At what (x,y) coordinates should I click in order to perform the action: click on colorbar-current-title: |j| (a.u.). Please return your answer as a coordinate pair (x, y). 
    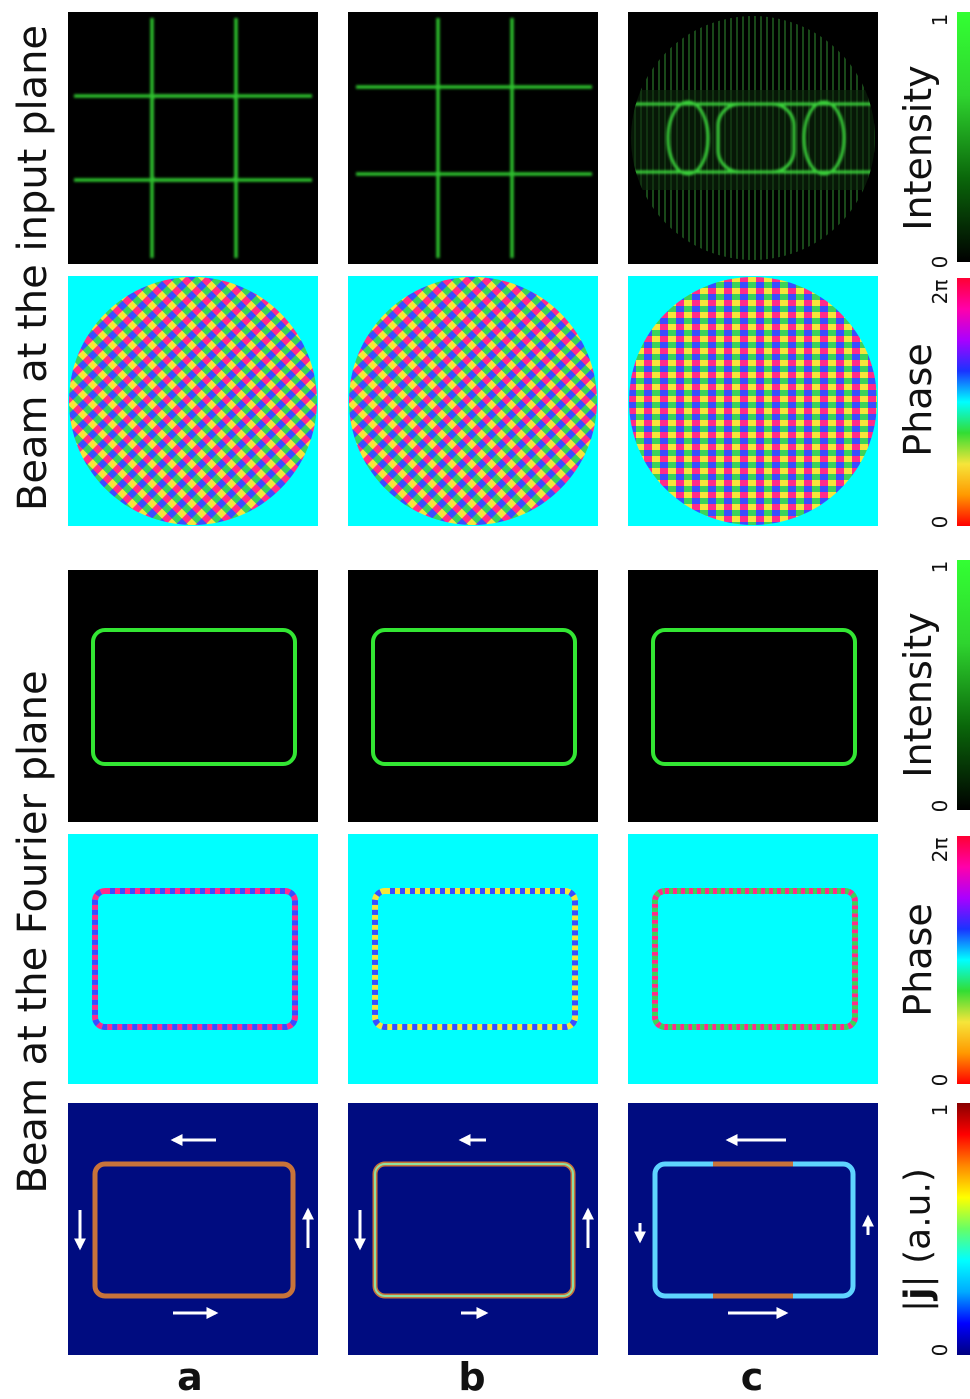
    Looking at the image, I should click on (918, 1240).